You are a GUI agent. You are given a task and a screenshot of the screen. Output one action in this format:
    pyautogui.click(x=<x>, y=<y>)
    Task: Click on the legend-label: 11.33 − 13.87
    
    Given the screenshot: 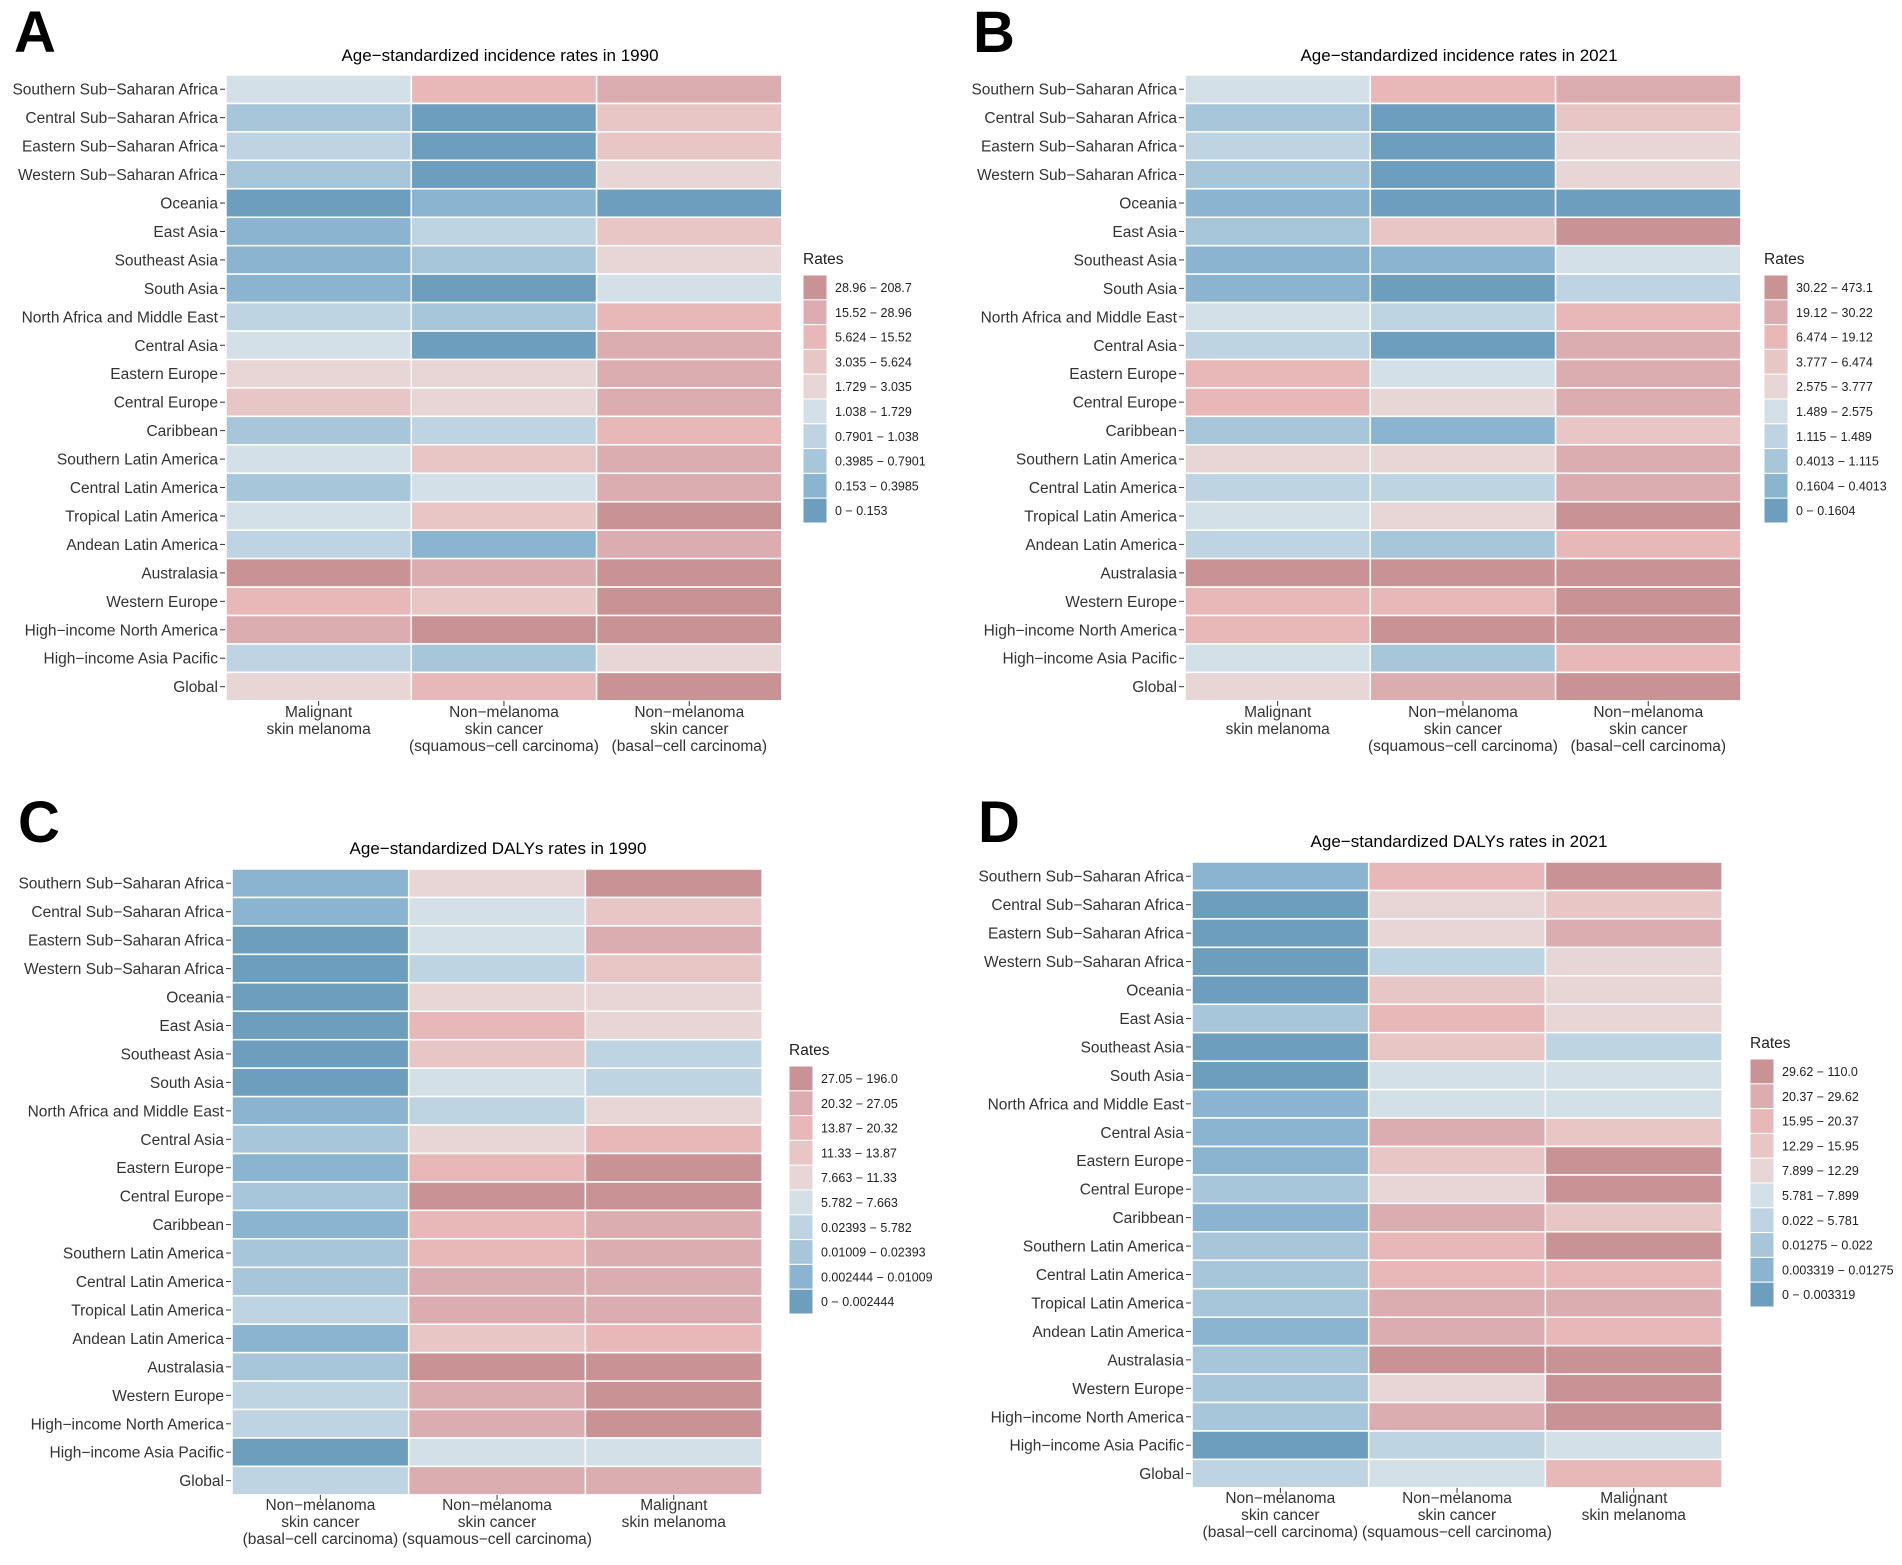 What is the action you would take?
    pyautogui.click(x=859, y=1153)
    